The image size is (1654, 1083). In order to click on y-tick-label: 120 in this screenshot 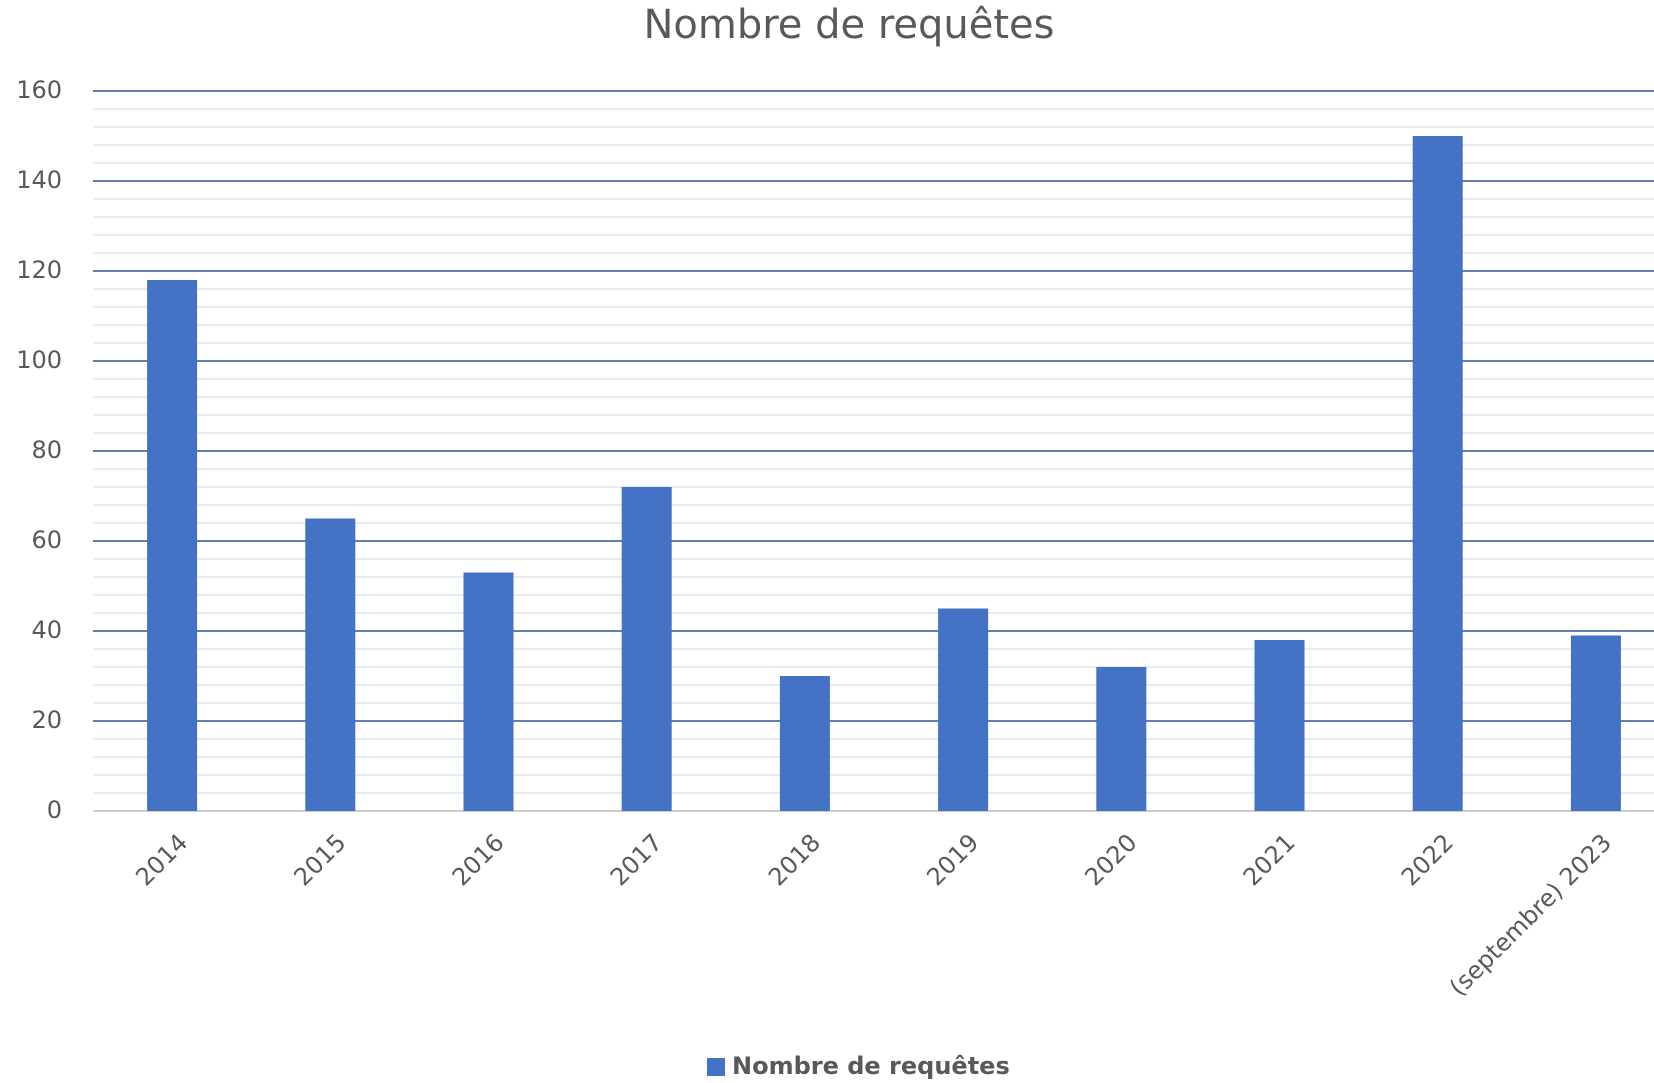, I will do `click(39, 270)`.